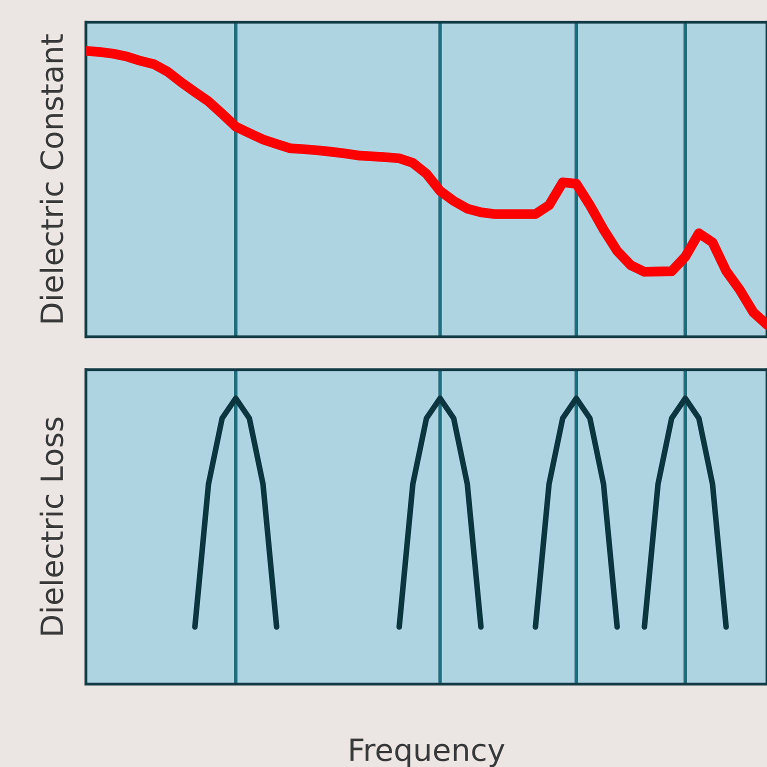 The width and height of the screenshot is (767, 767). I want to click on y-axis-title: Dielectric Loss, so click(52, 526).